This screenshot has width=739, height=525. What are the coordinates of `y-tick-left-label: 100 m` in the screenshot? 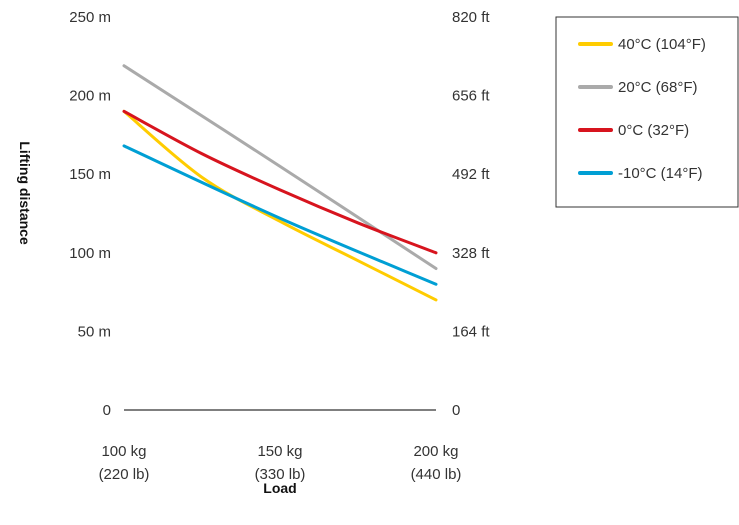 It's located at (90, 253).